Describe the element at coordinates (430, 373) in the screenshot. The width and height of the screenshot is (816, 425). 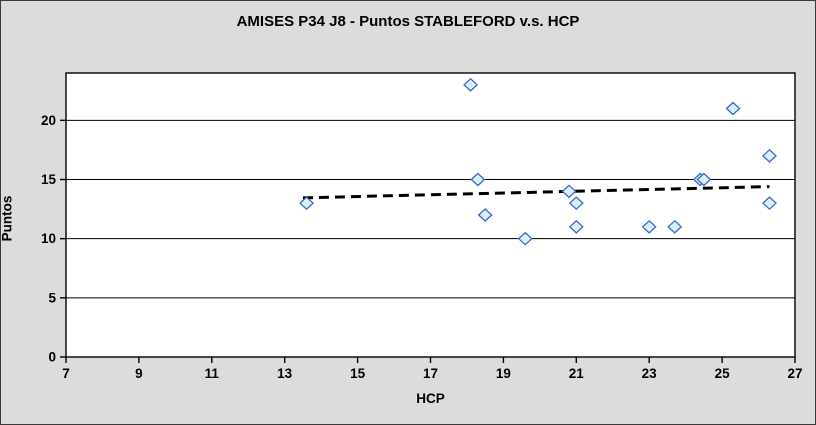
I see `x-tick-label: 17` at that location.